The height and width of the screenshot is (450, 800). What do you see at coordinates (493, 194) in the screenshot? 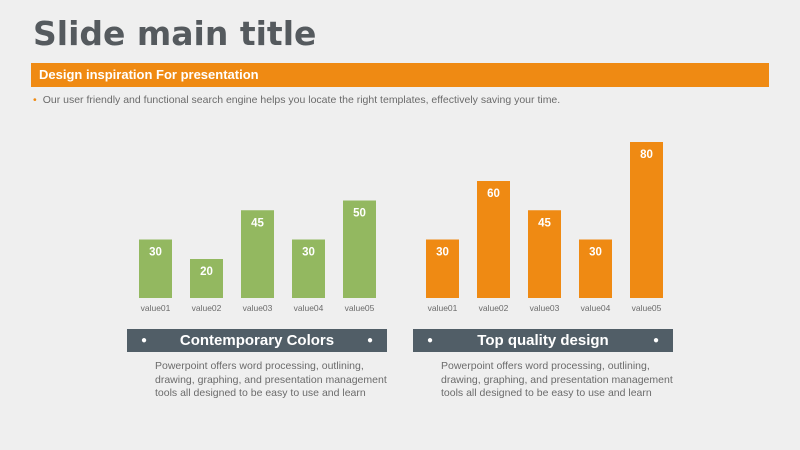
I see `bar-value-label: 60` at bounding box center [493, 194].